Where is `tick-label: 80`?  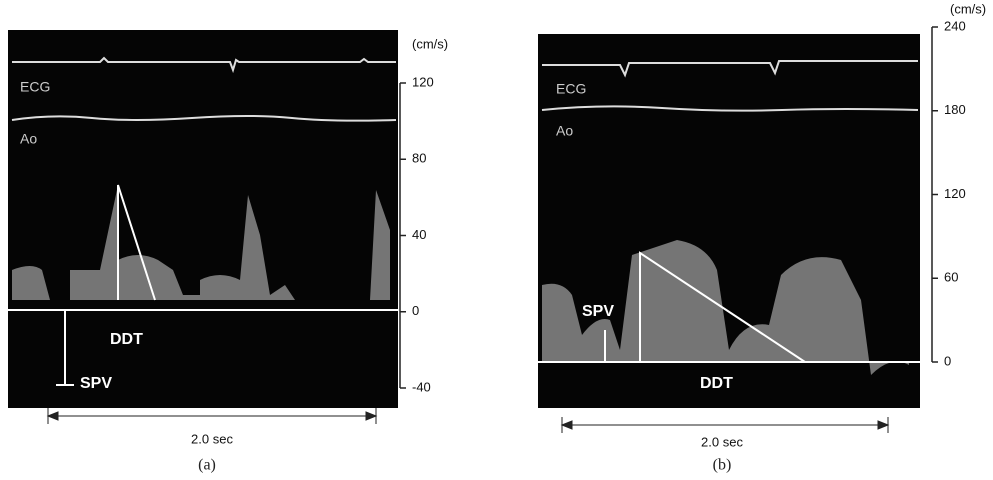
tick-label: 80 is located at coordinates (419, 158).